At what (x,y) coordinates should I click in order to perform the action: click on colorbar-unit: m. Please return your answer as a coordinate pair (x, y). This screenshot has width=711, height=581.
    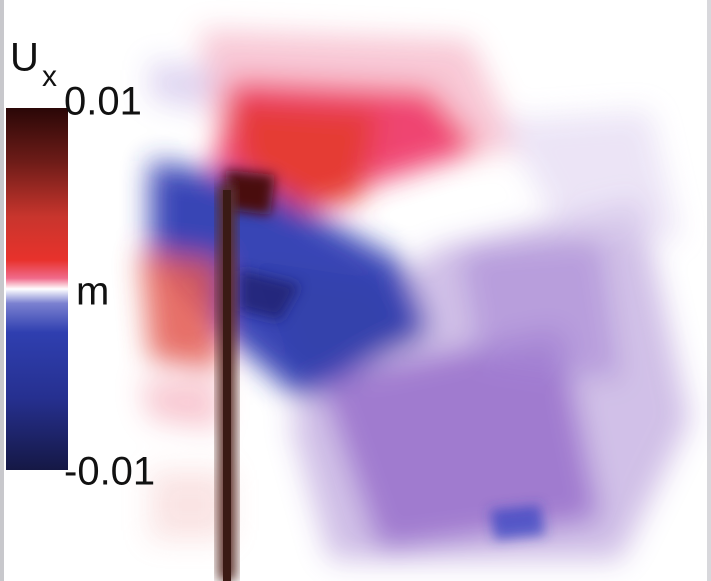
    Looking at the image, I should click on (92, 292).